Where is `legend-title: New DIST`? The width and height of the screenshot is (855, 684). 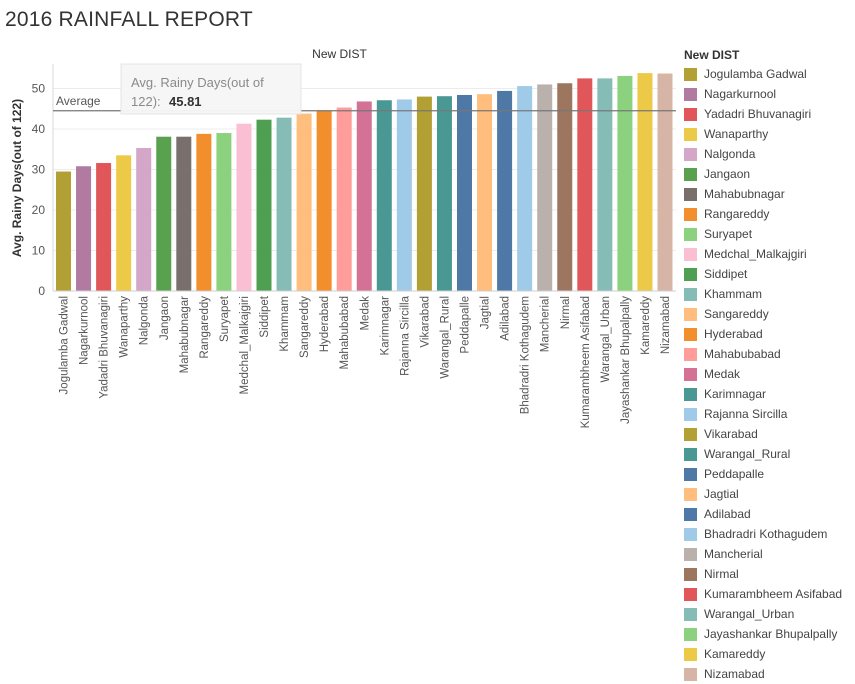
legend-title: New DIST is located at coordinates (712, 55).